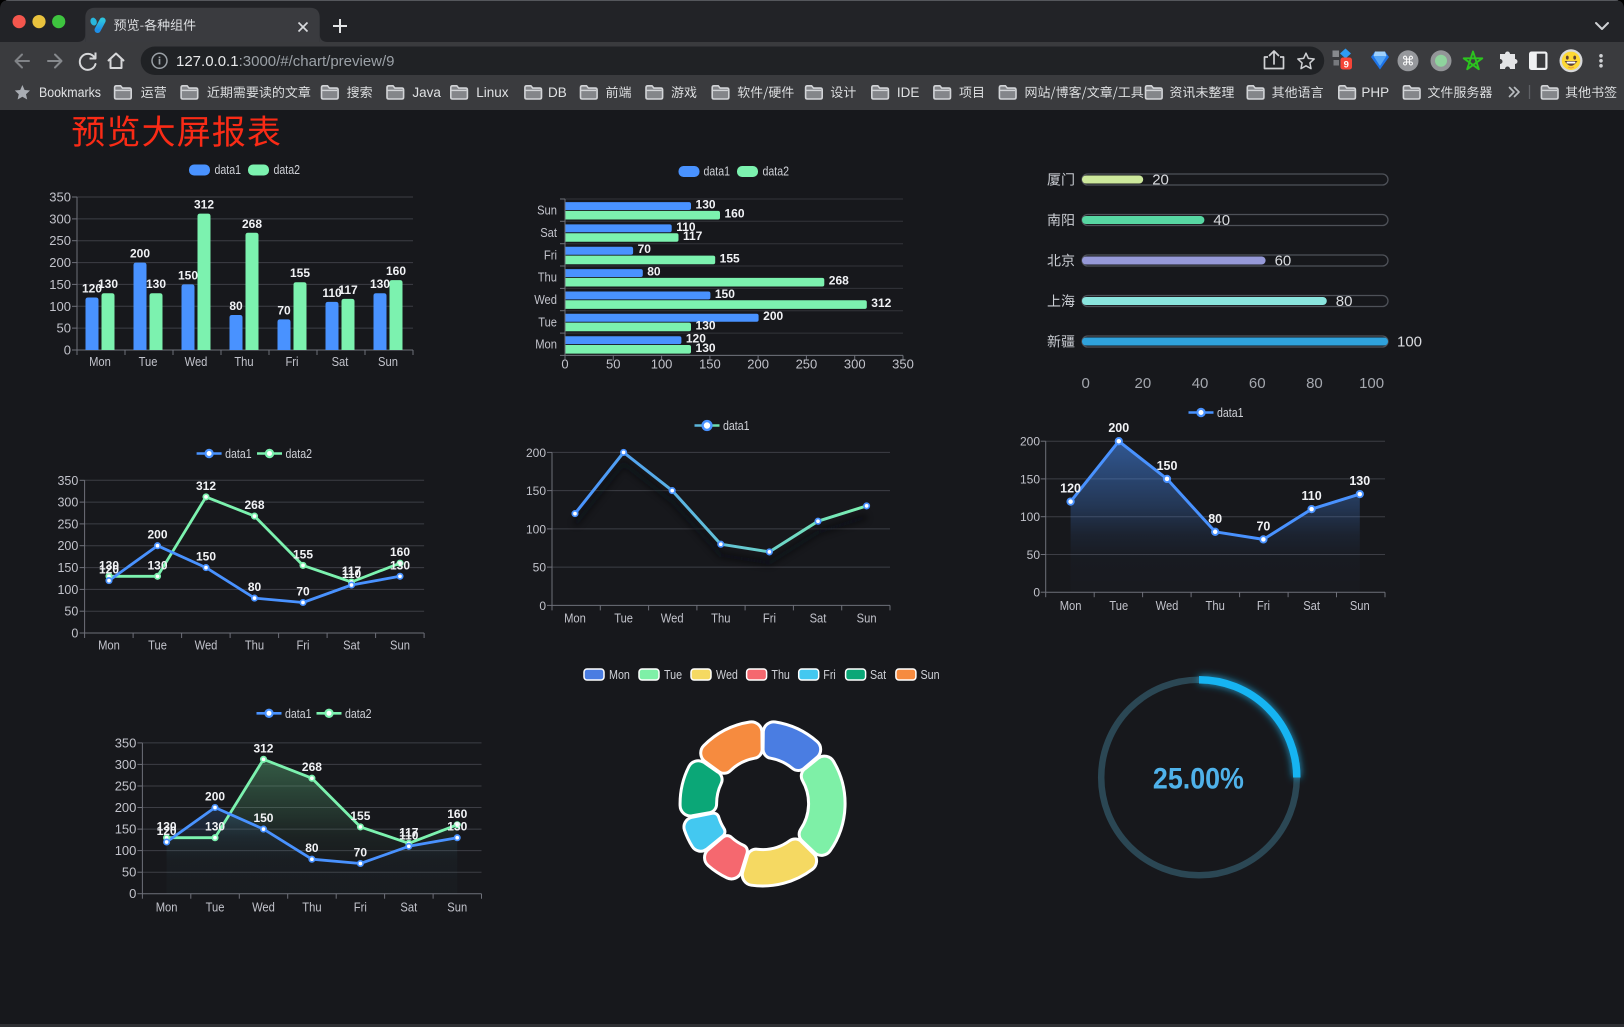 The image size is (1624, 1027). What do you see at coordinates (1346, 64) in the screenshot?
I see `svg-text: 9` at bounding box center [1346, 64].